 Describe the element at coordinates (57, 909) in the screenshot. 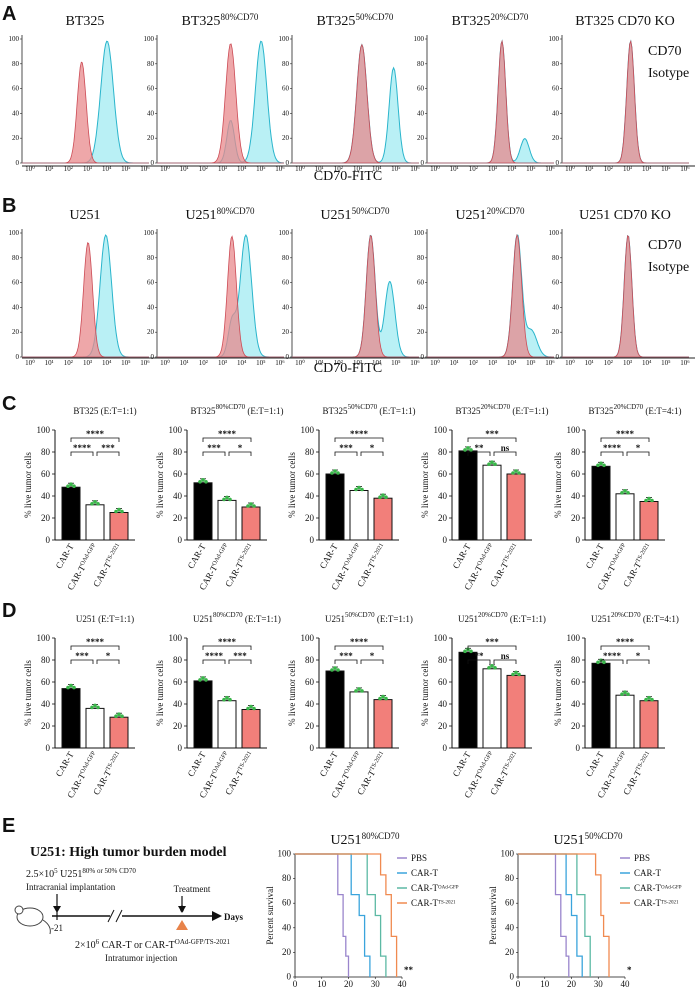

I see `implant-arrowhead` at that location.